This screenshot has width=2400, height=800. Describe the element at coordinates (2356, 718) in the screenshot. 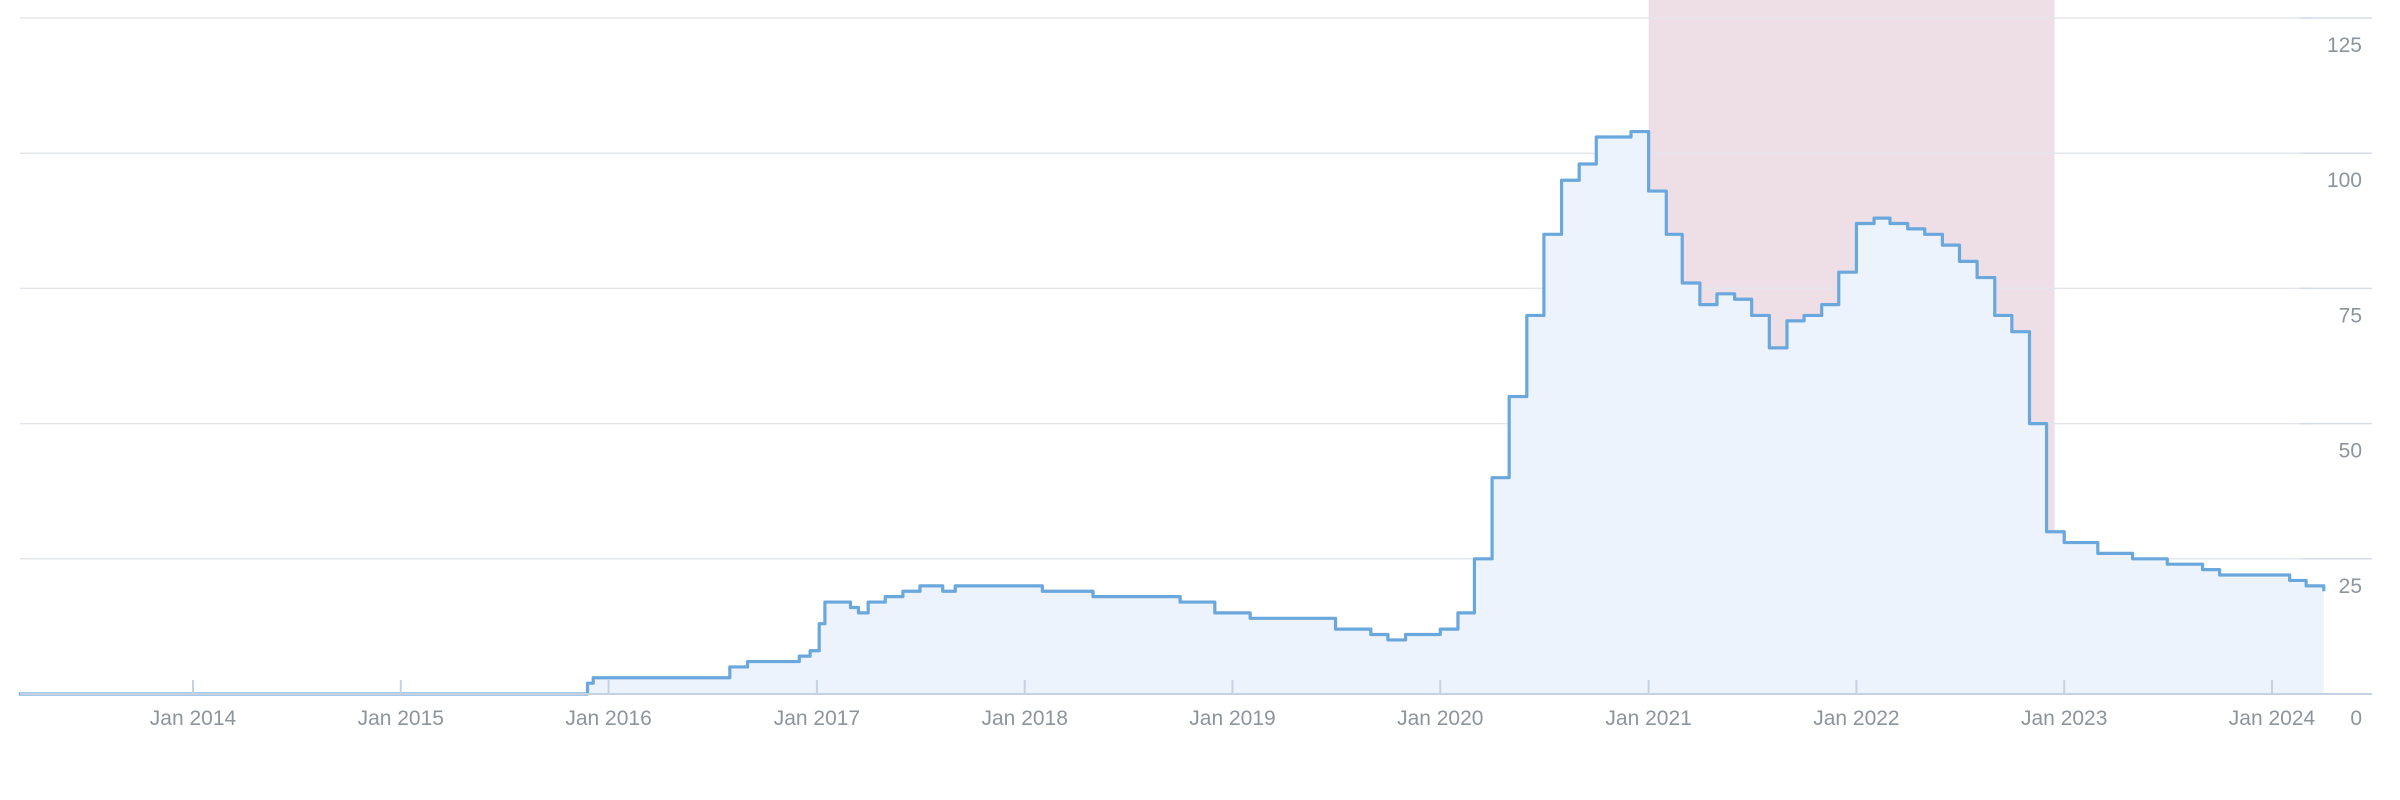

I see `y-tick-label: 0` at that location.